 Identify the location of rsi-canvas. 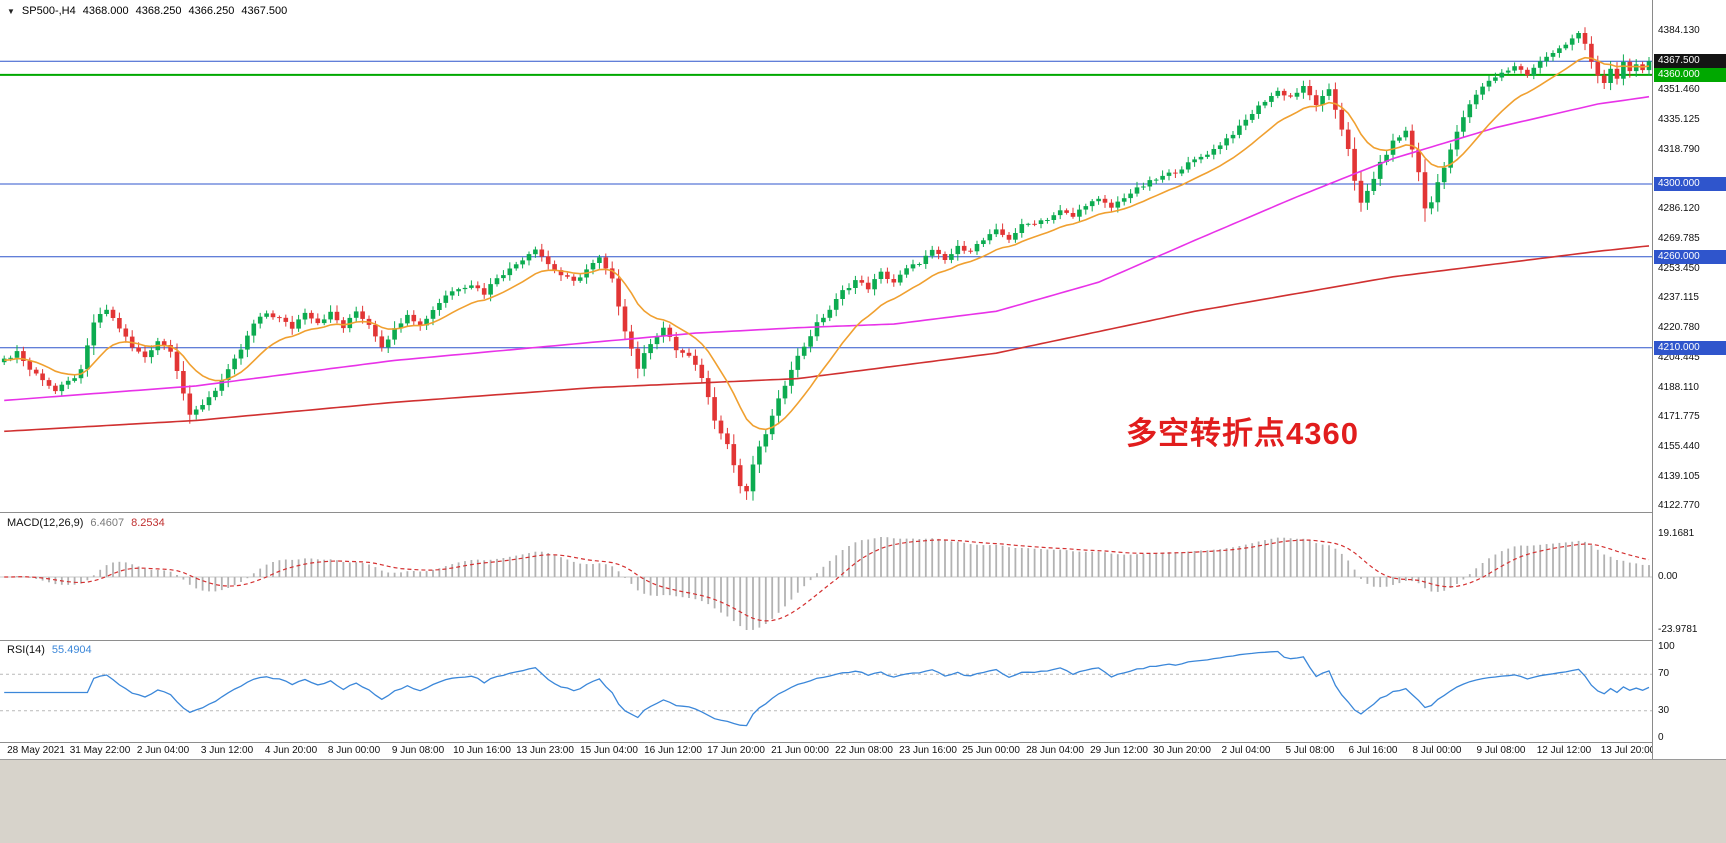
(826, 691).